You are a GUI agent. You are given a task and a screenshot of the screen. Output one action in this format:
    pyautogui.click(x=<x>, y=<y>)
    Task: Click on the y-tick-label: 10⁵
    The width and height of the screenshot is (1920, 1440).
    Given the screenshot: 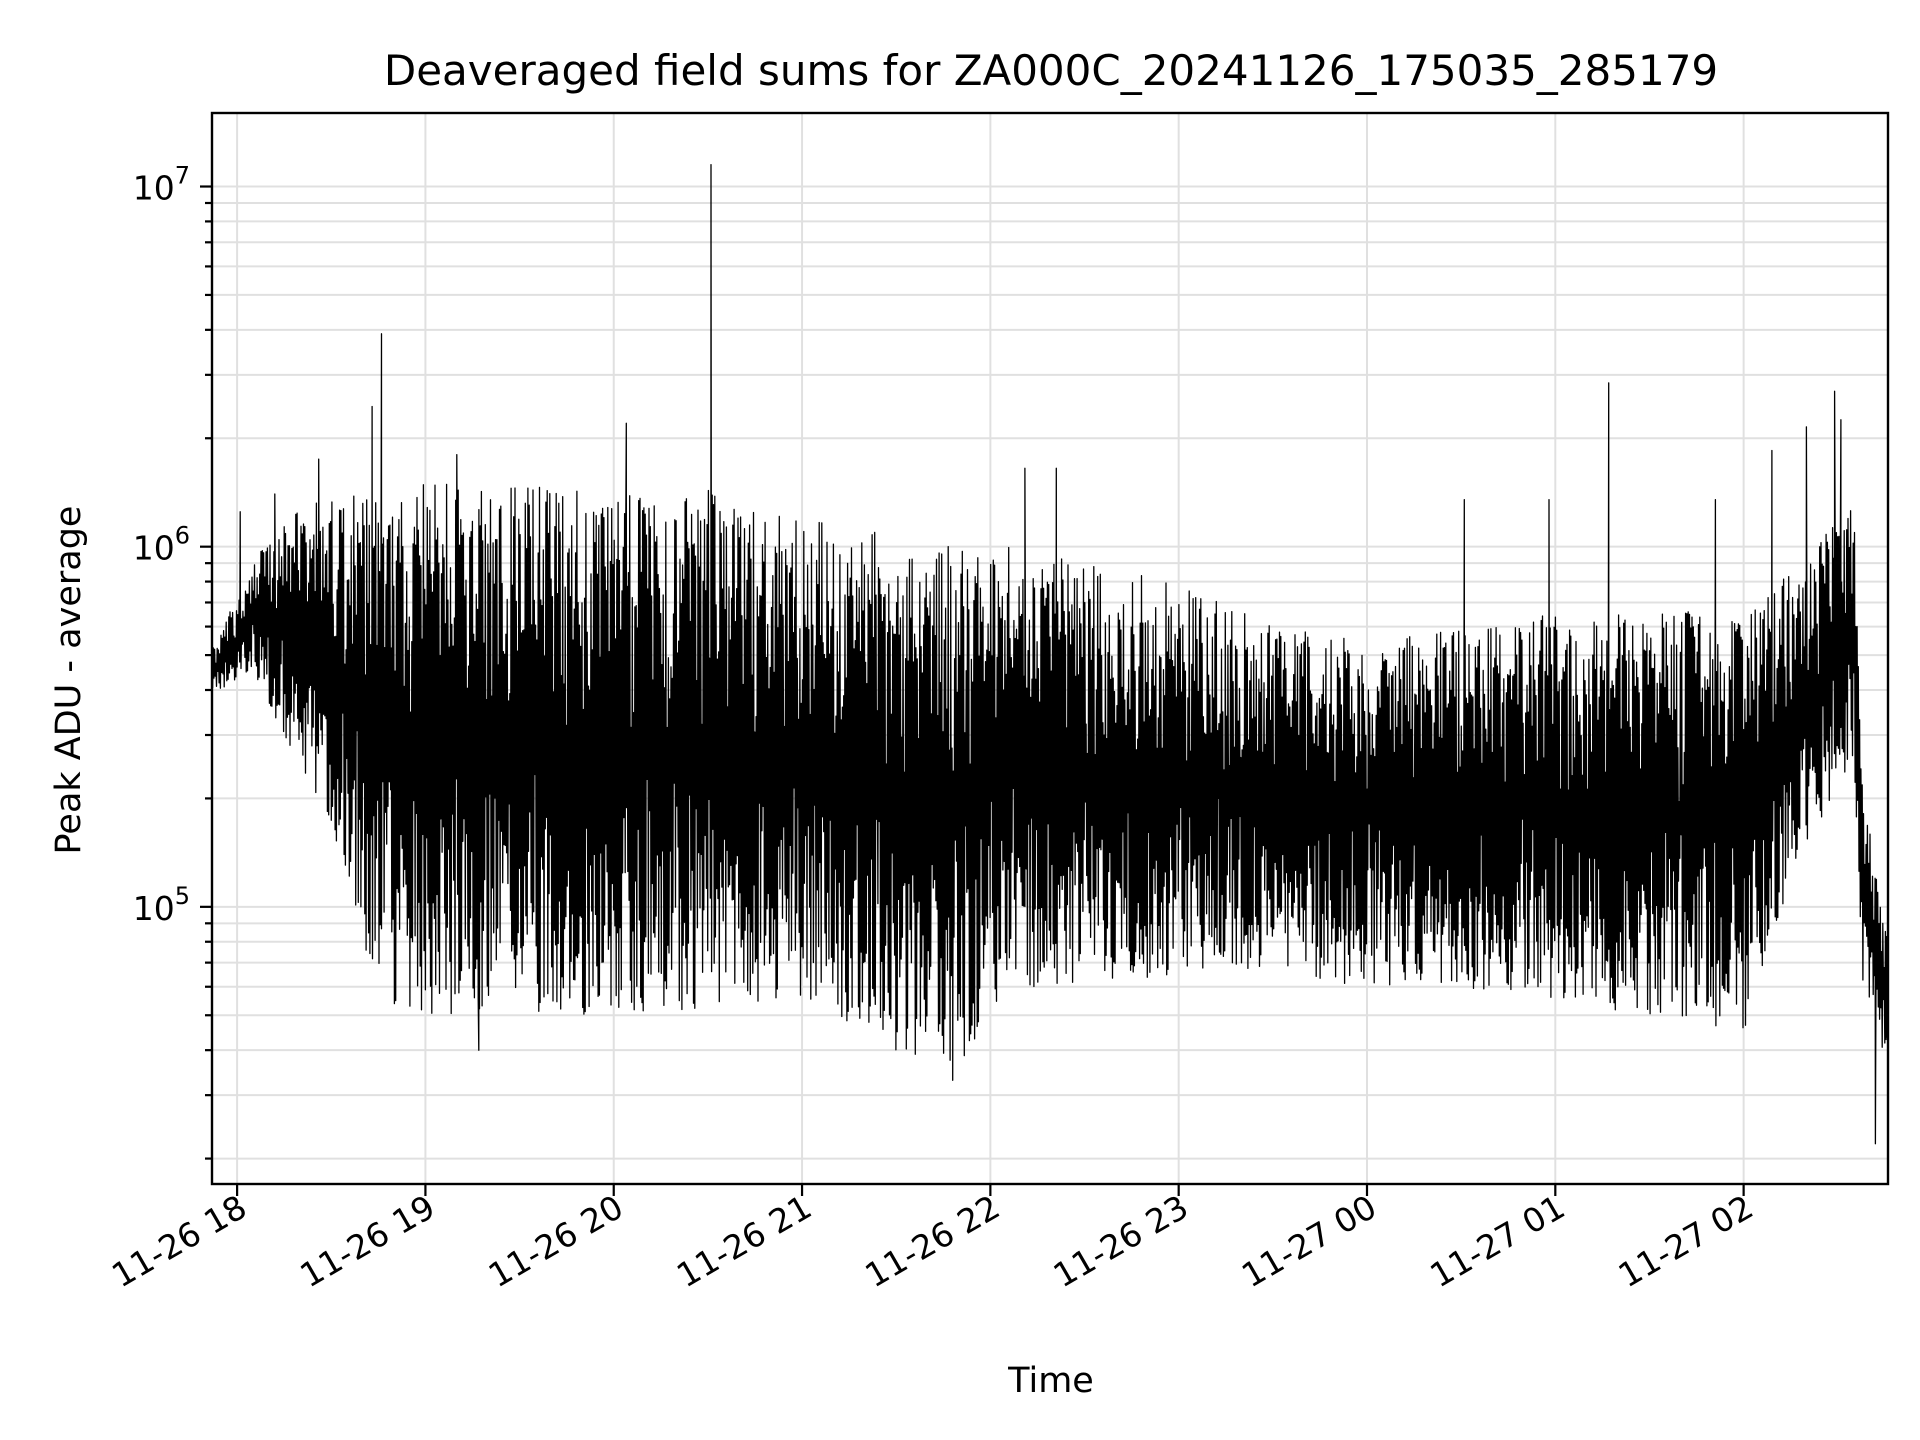 What is the action you would take?
    pyautogui.click(x=161, y=905)
    